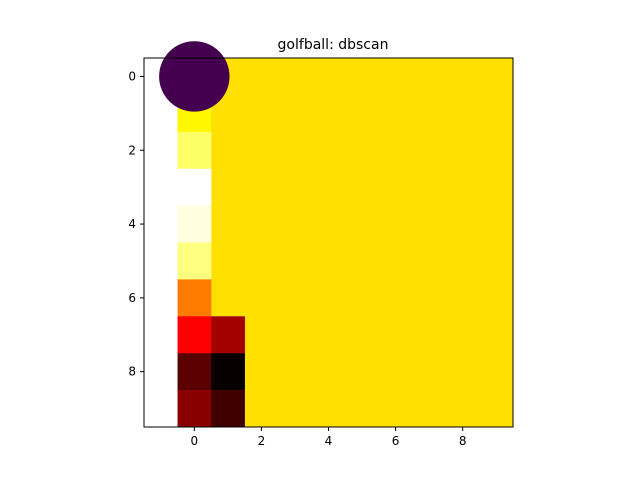 The height and width of the screenshot is (480, 640). What do you see at coordinates (194, 76) in the screenshot?
I see `cluster-marker` at bounding box center [194, 76].